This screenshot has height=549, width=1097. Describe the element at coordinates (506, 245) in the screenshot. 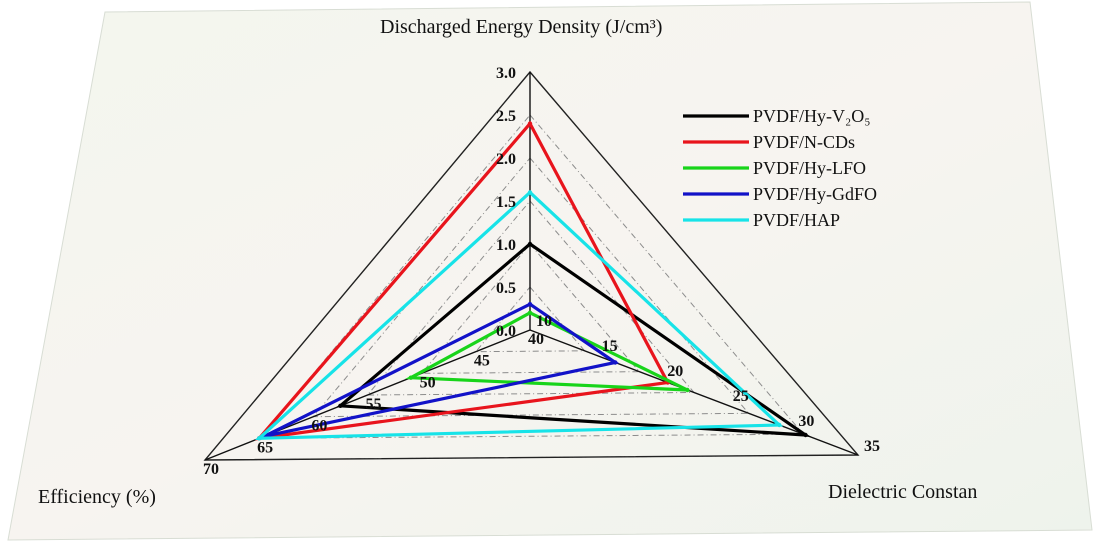

I see `tick-label-axis0-2: 1.0` at that location.